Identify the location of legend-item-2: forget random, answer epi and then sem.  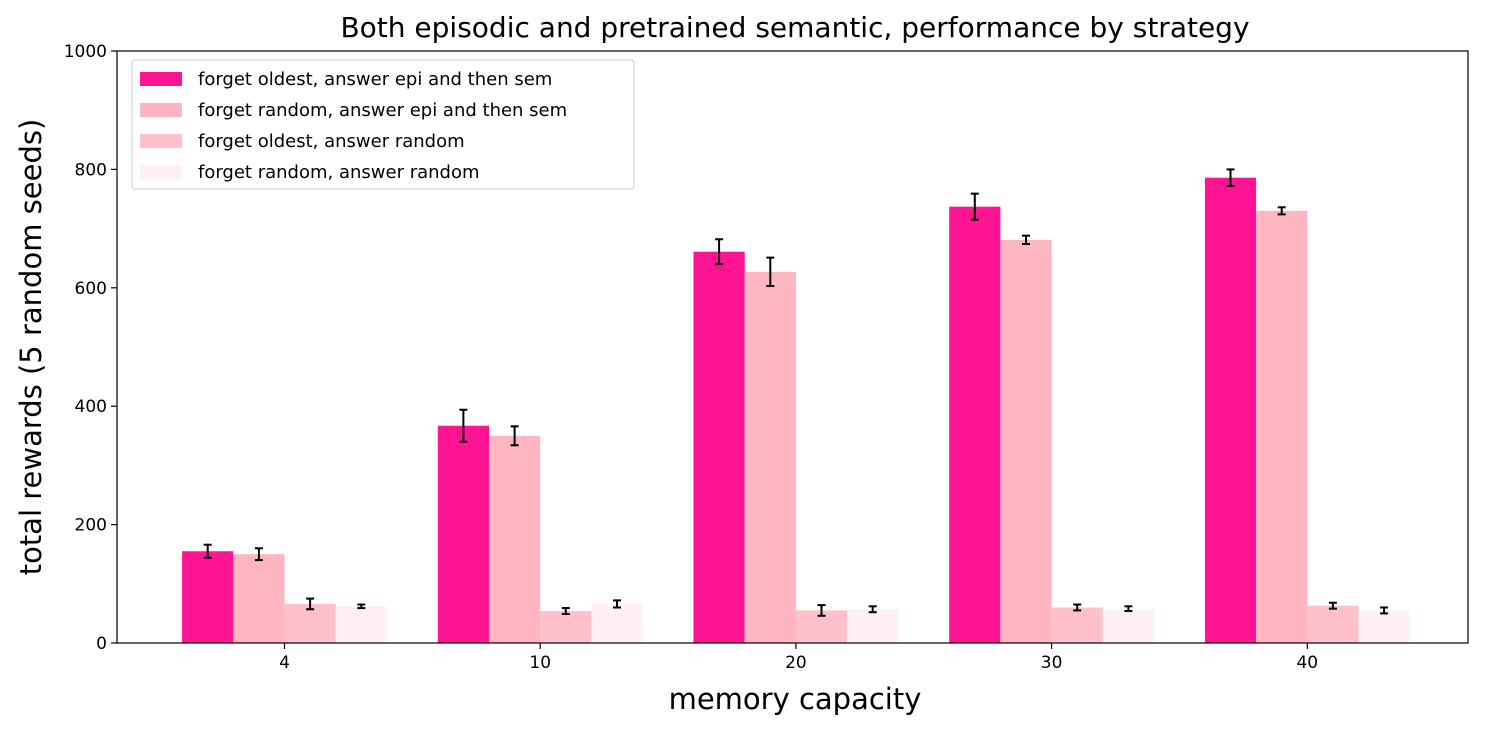
(353, 110).